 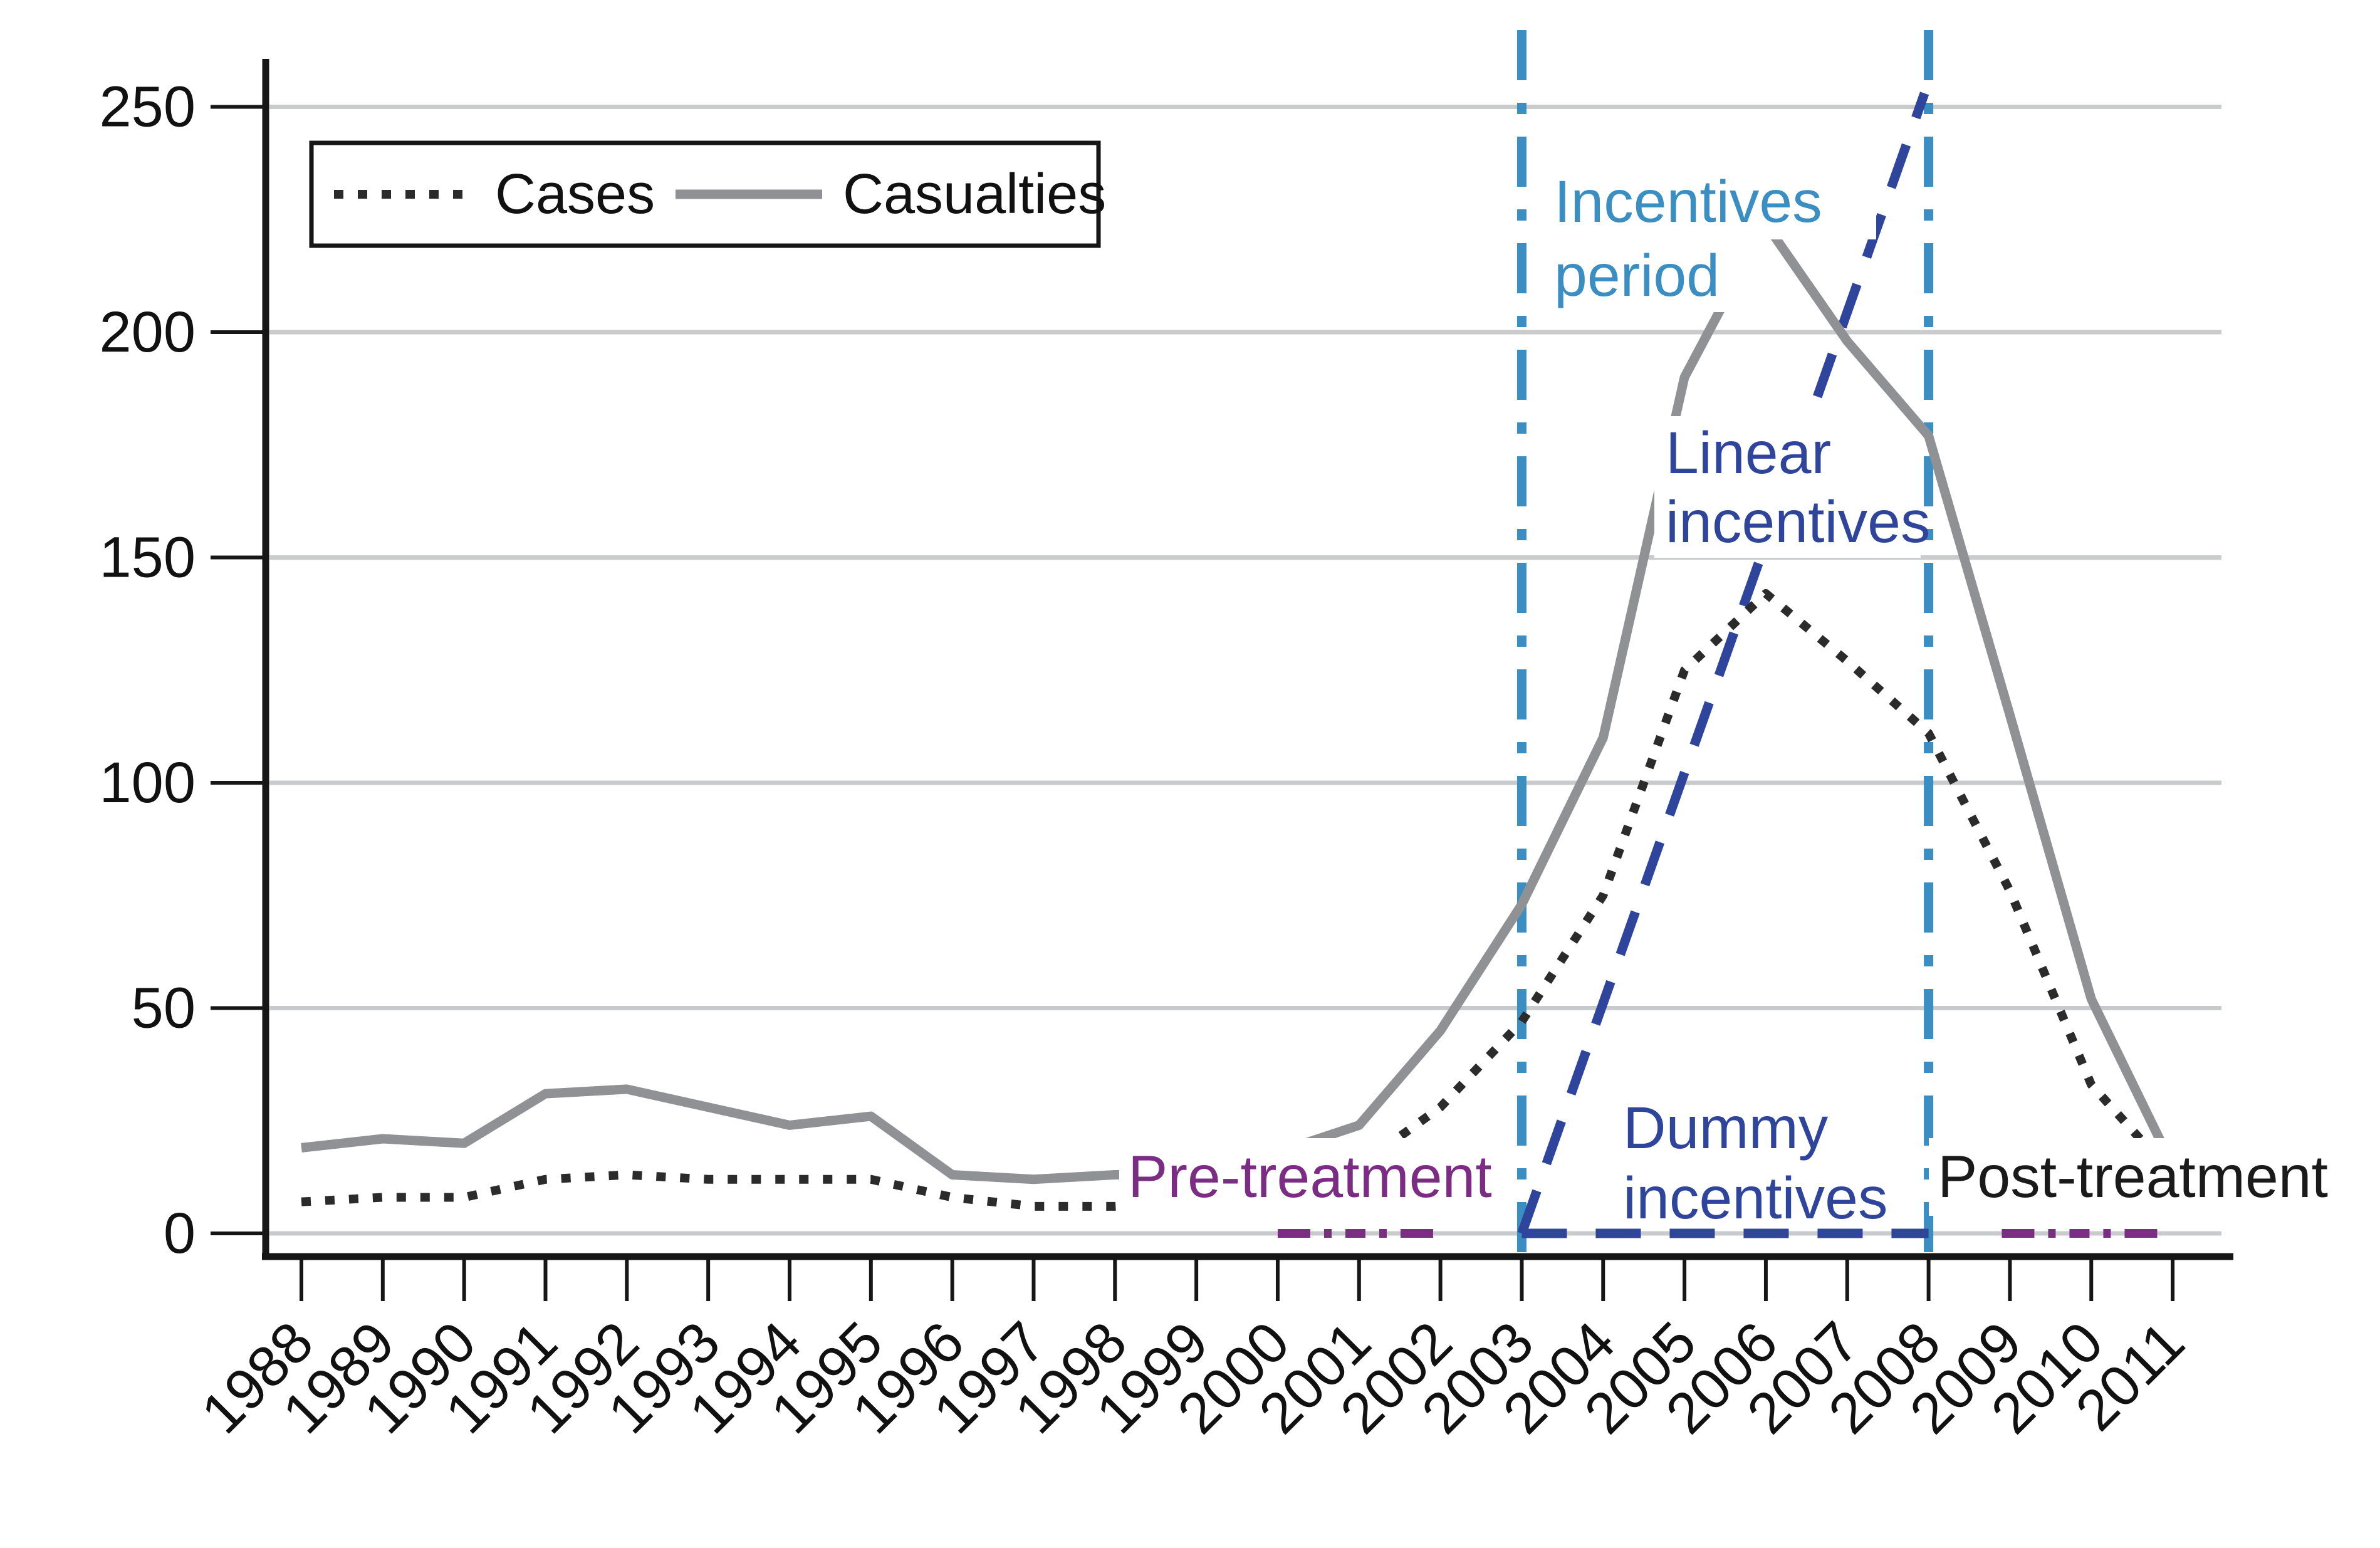 What do you see at coordinates (148, 783) in the screenshot?
I see `y-tick-label-100: 100` at bounding box center [148, 783].